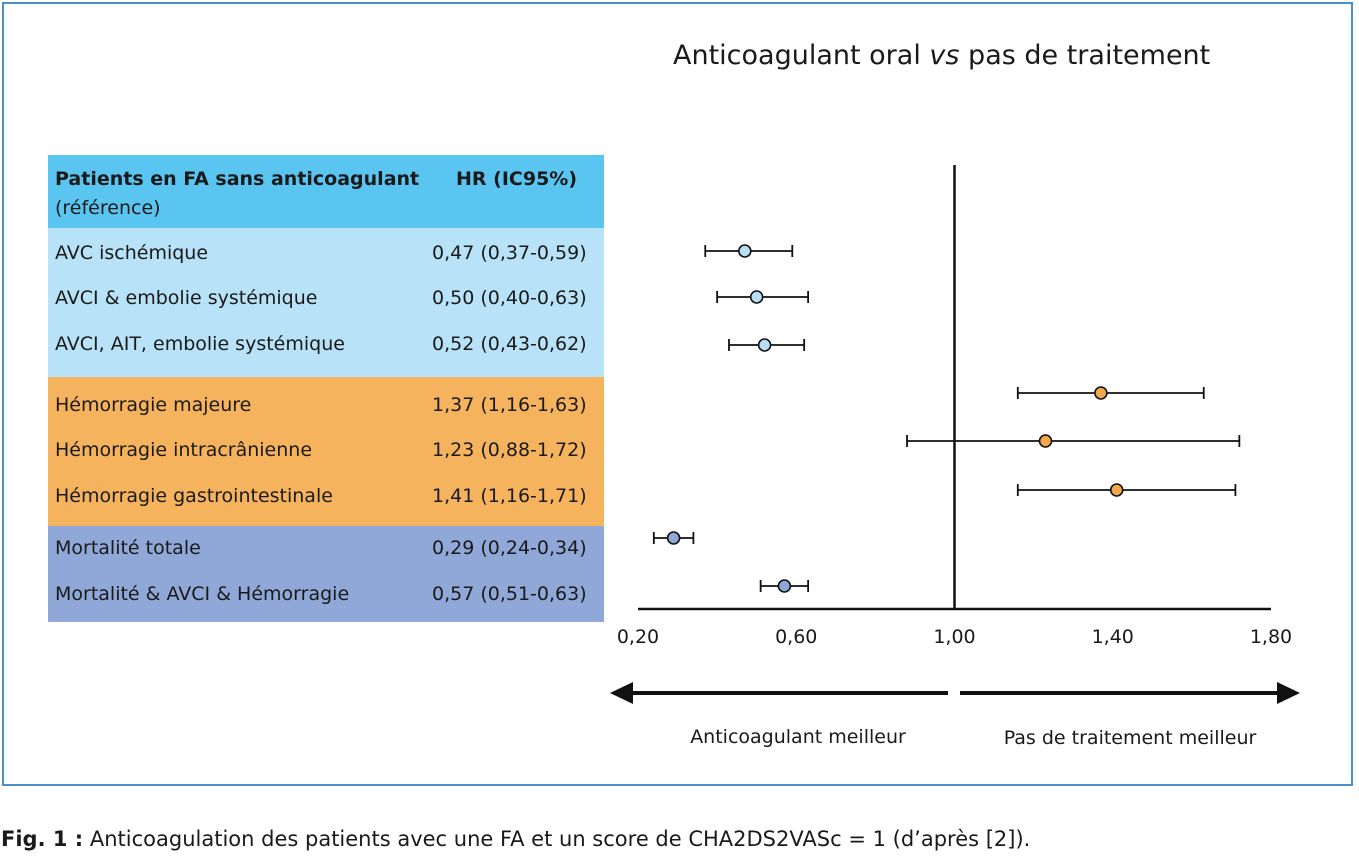 This screenshot has width=1359, height=858. I want to click on row-label: AVCI & embolie systémique, so click(186, 298).